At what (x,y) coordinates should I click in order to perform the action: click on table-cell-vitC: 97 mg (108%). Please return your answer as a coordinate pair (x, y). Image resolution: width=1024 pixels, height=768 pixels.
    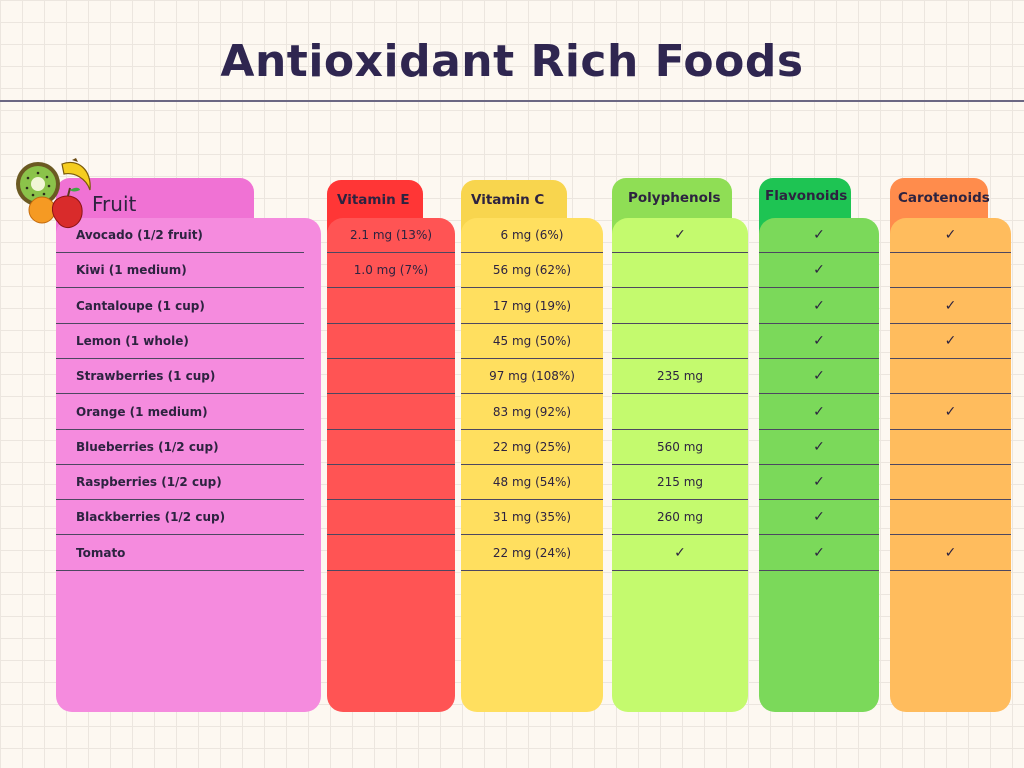
    Looking at the image, I should click on (532, 377).